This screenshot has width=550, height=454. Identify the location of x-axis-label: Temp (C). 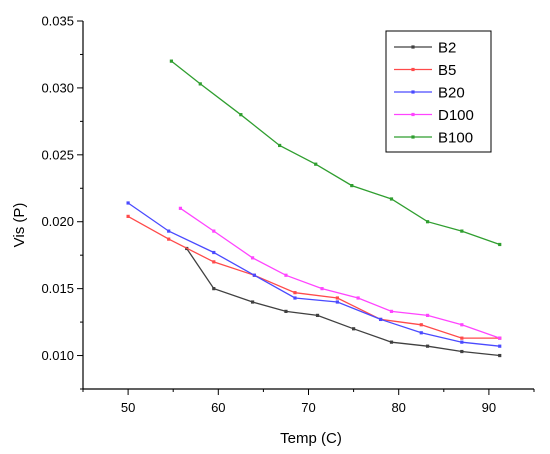
(311, 438).